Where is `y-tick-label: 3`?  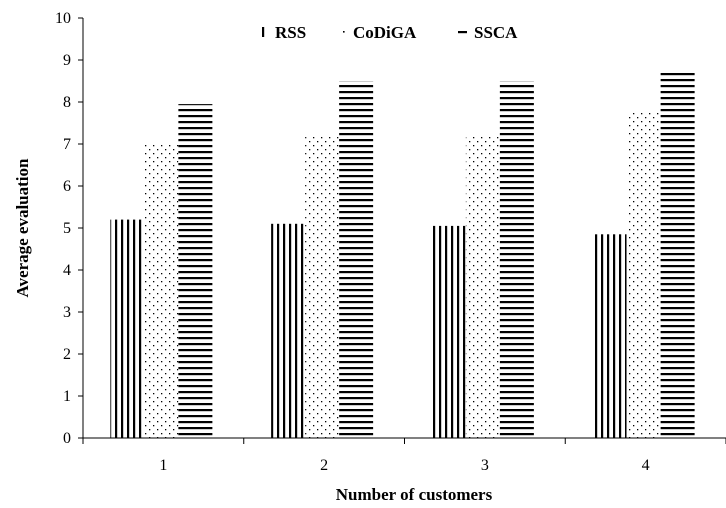 y-tick-label: 3 is located at coordinates (67, 312).